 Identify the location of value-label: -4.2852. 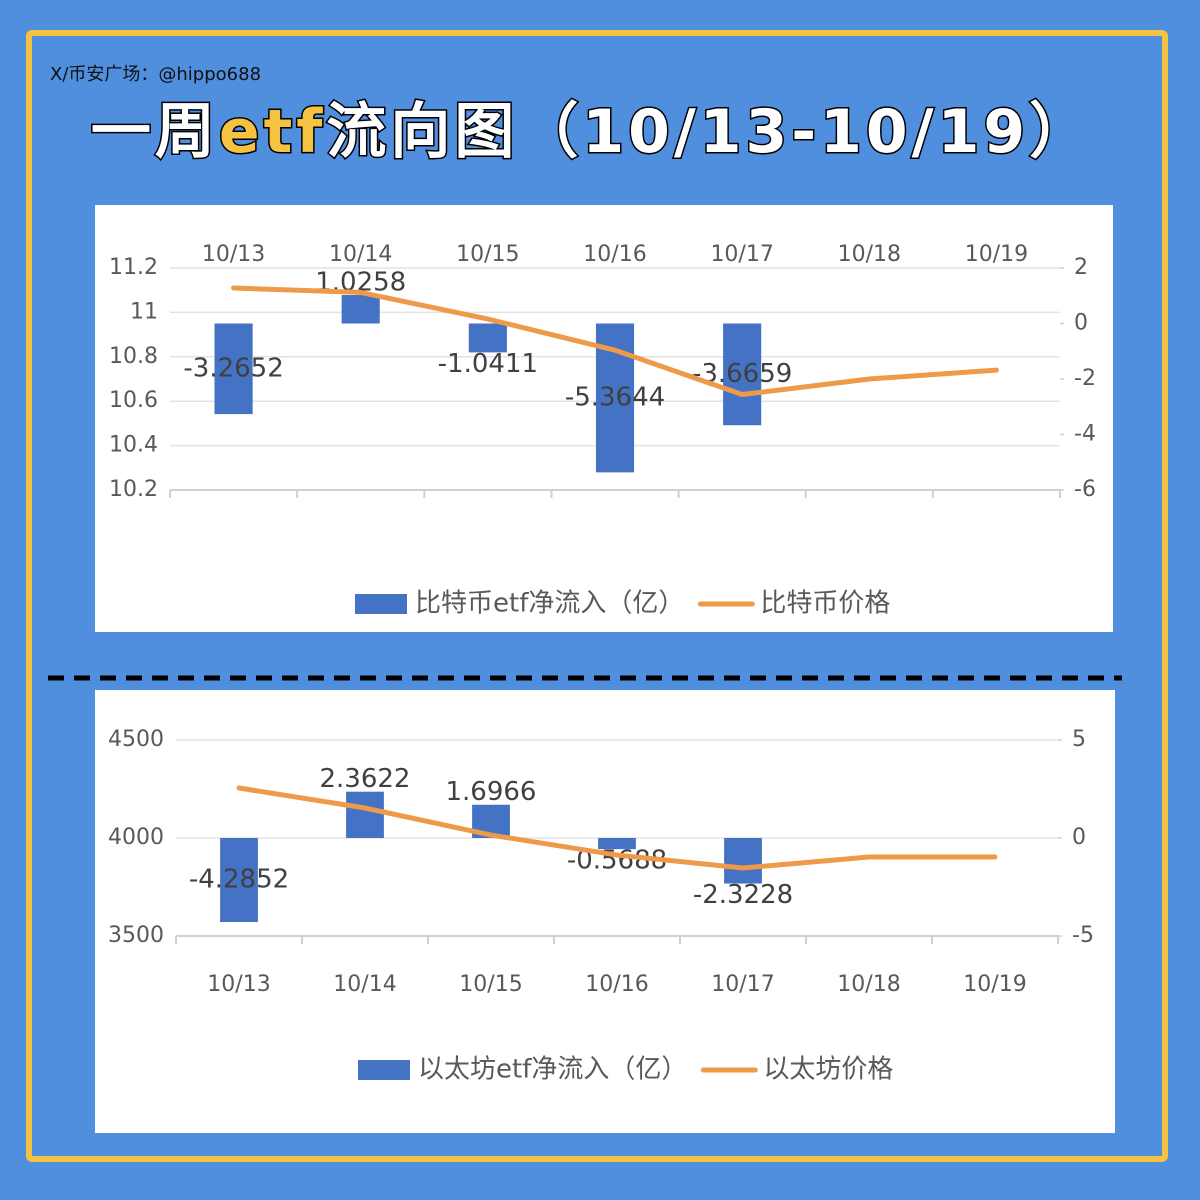
(239, 879).